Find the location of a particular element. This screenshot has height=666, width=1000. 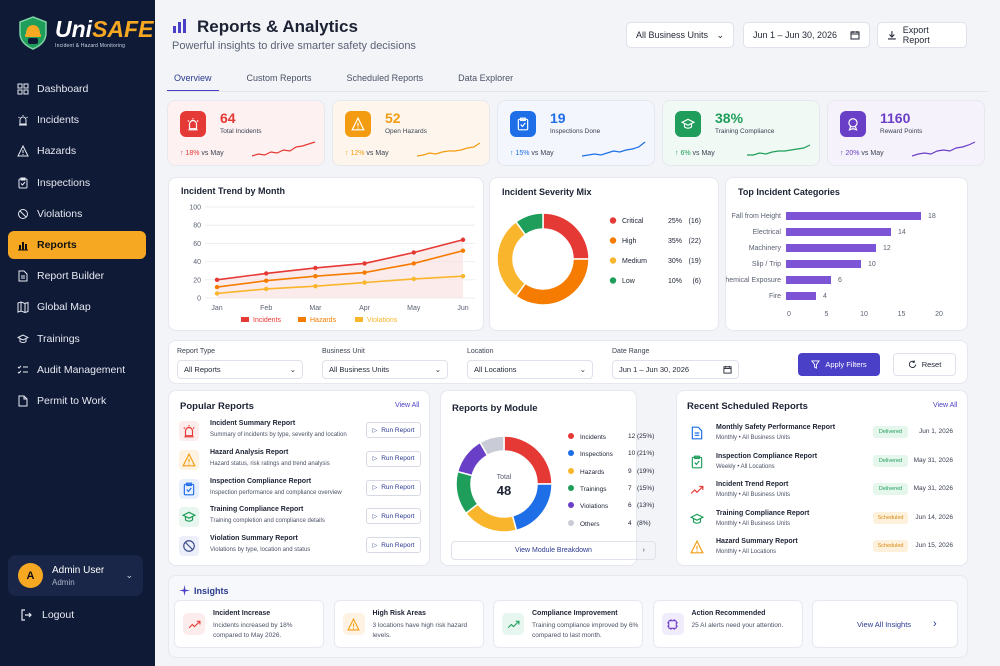

legend-percent: (25%) is located at coordinates (646, 436).